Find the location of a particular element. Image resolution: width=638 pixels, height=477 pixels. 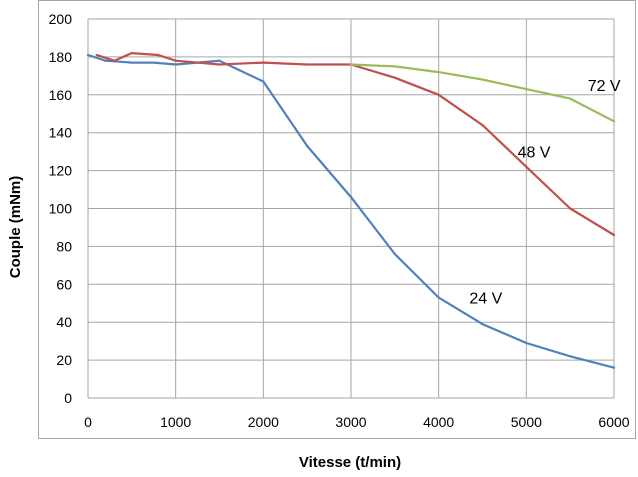

x-tick-label: 0 is located at coordinates (88, 422).